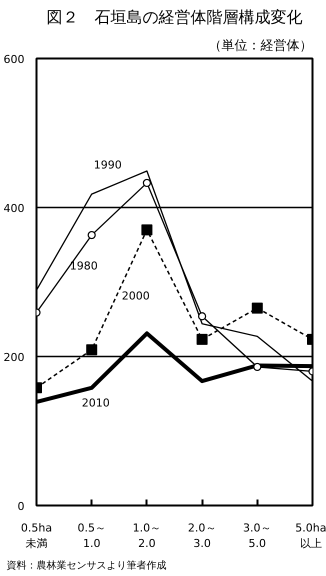 The image size is (326, 576). What do you see at coordinates (36, 536) in the screenshot?
I see `x-tick-label: 0.5ha 未満` at bounding box center [36, 536].